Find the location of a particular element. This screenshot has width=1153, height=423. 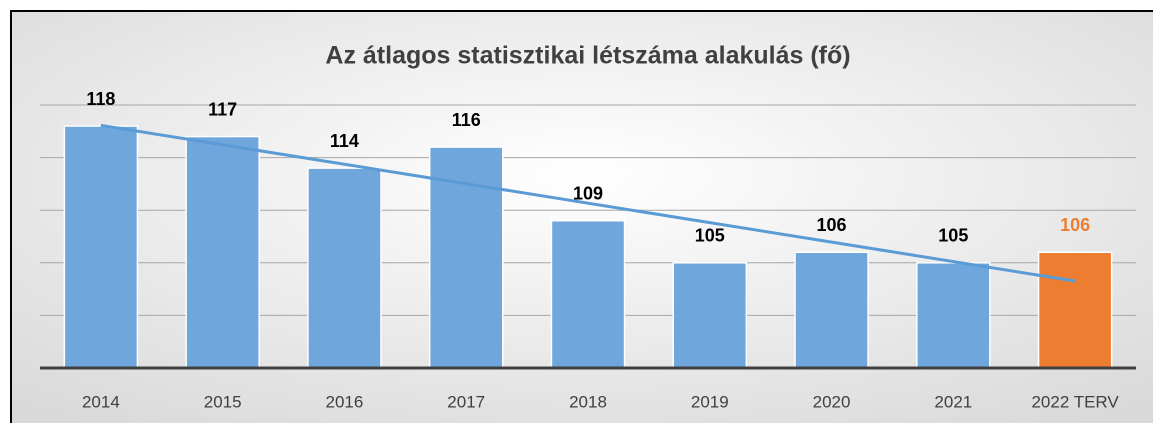

value-label: 117 is located at coordinates (222, 109).